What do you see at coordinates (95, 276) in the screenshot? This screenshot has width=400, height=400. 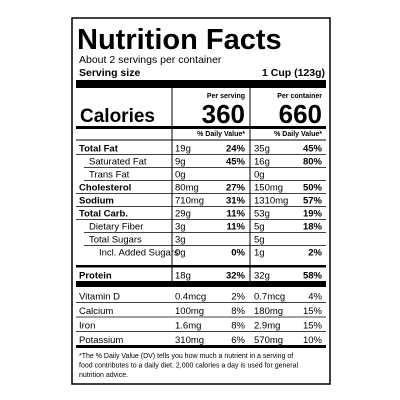 I see `nutrient-label: Protein` at bounding box center [95, 276].